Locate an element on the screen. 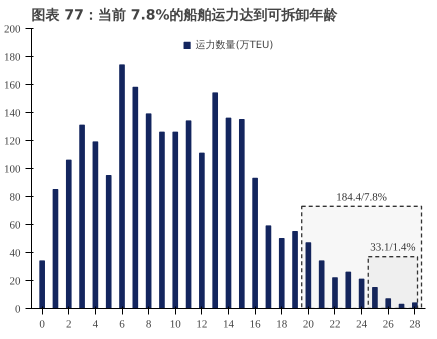  y-tick-label: 40 is located at coordinates (15, 254).